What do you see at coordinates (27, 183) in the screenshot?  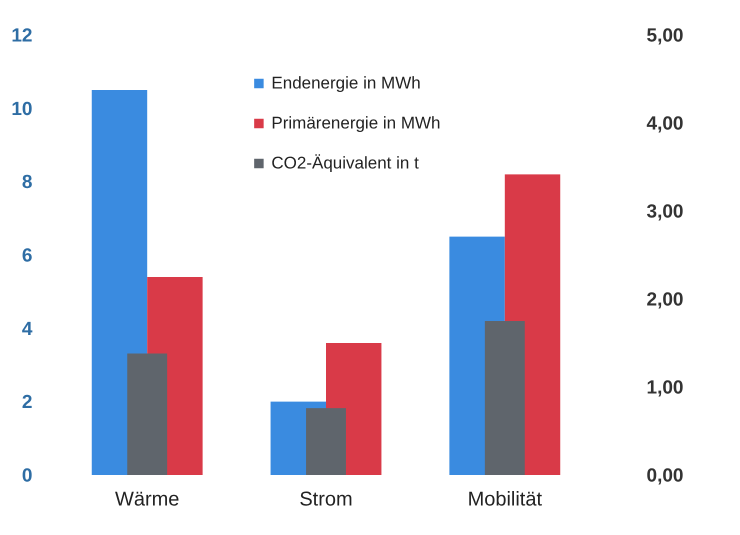 I see `y-tick-label: 8` at bounding box center [27, 183].